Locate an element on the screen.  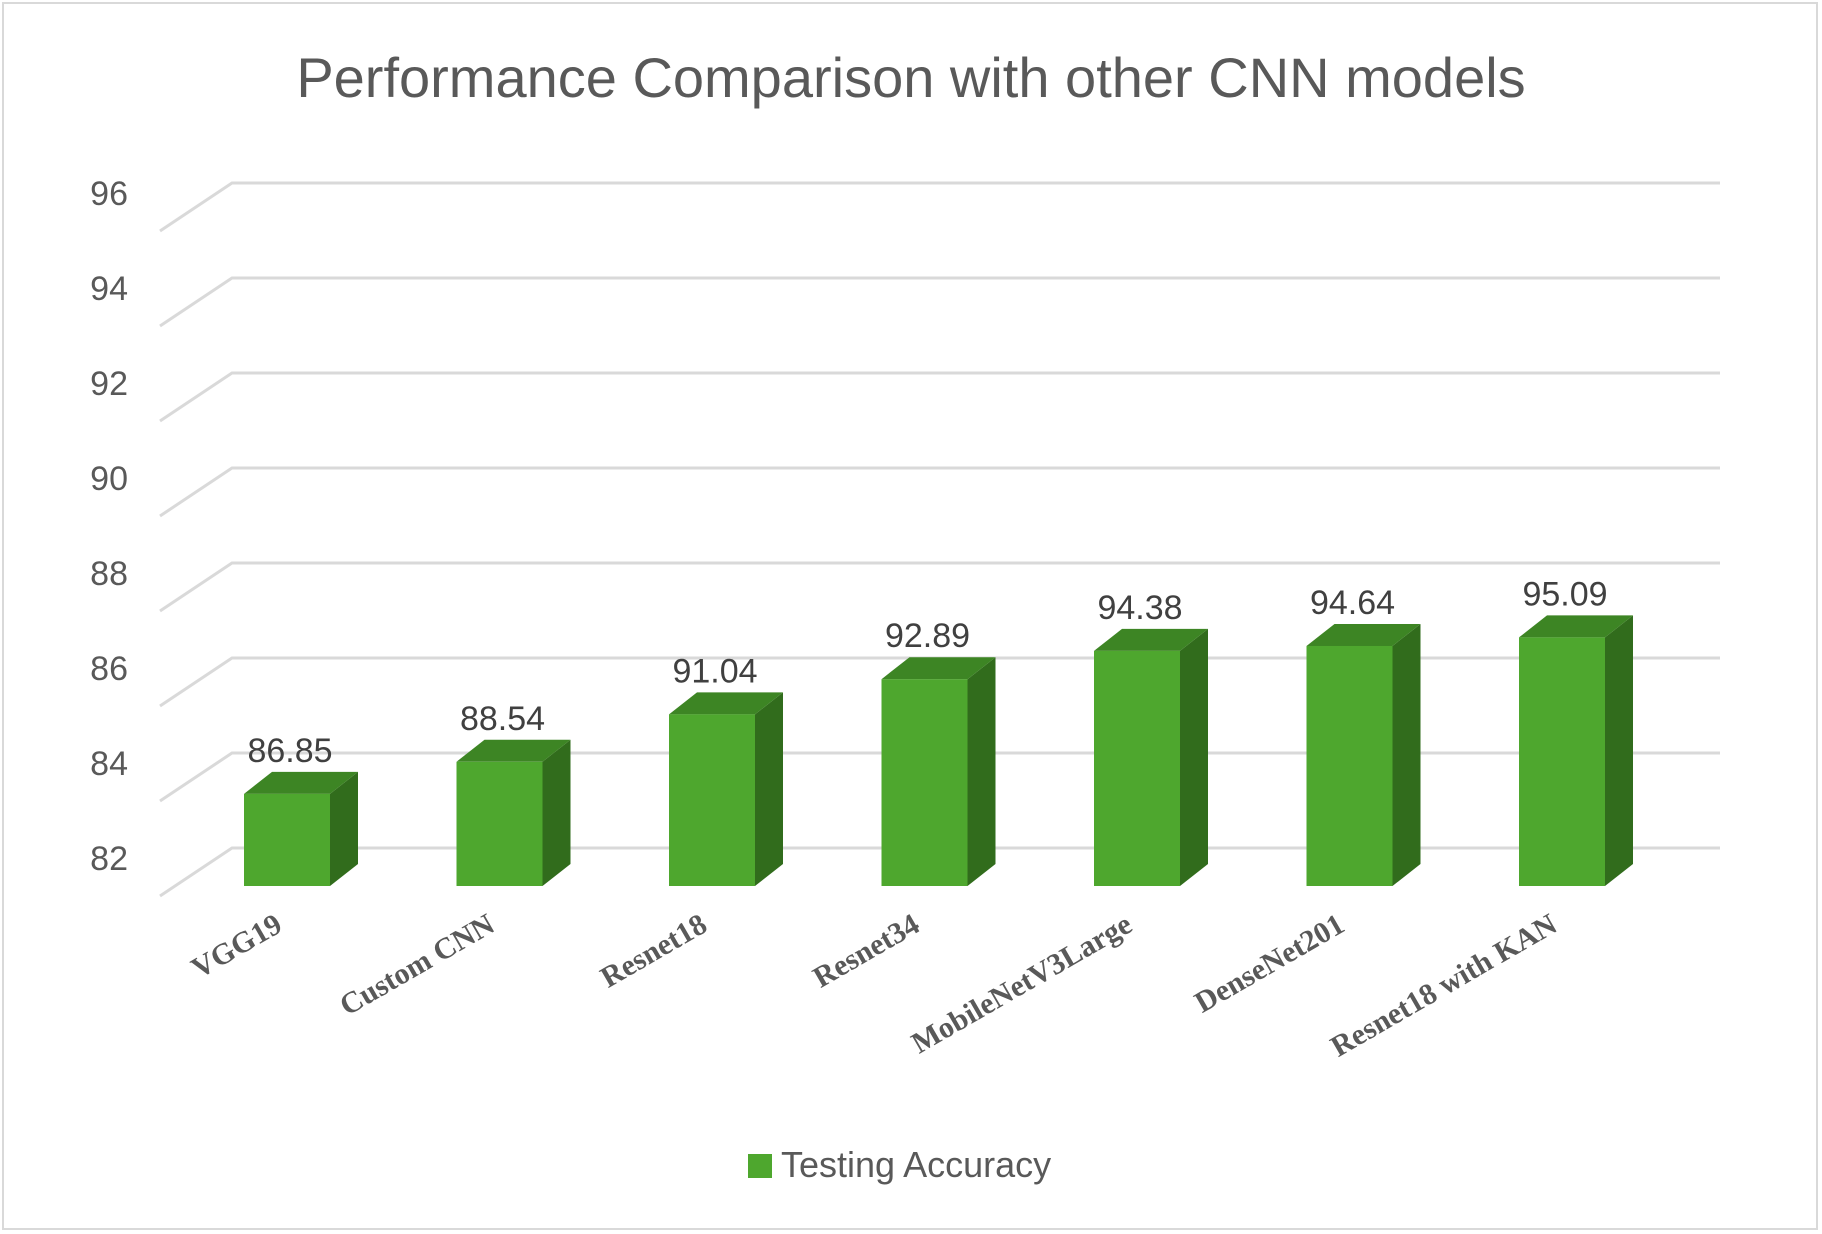
legend-swatch is located at coordinates (760, 1166).